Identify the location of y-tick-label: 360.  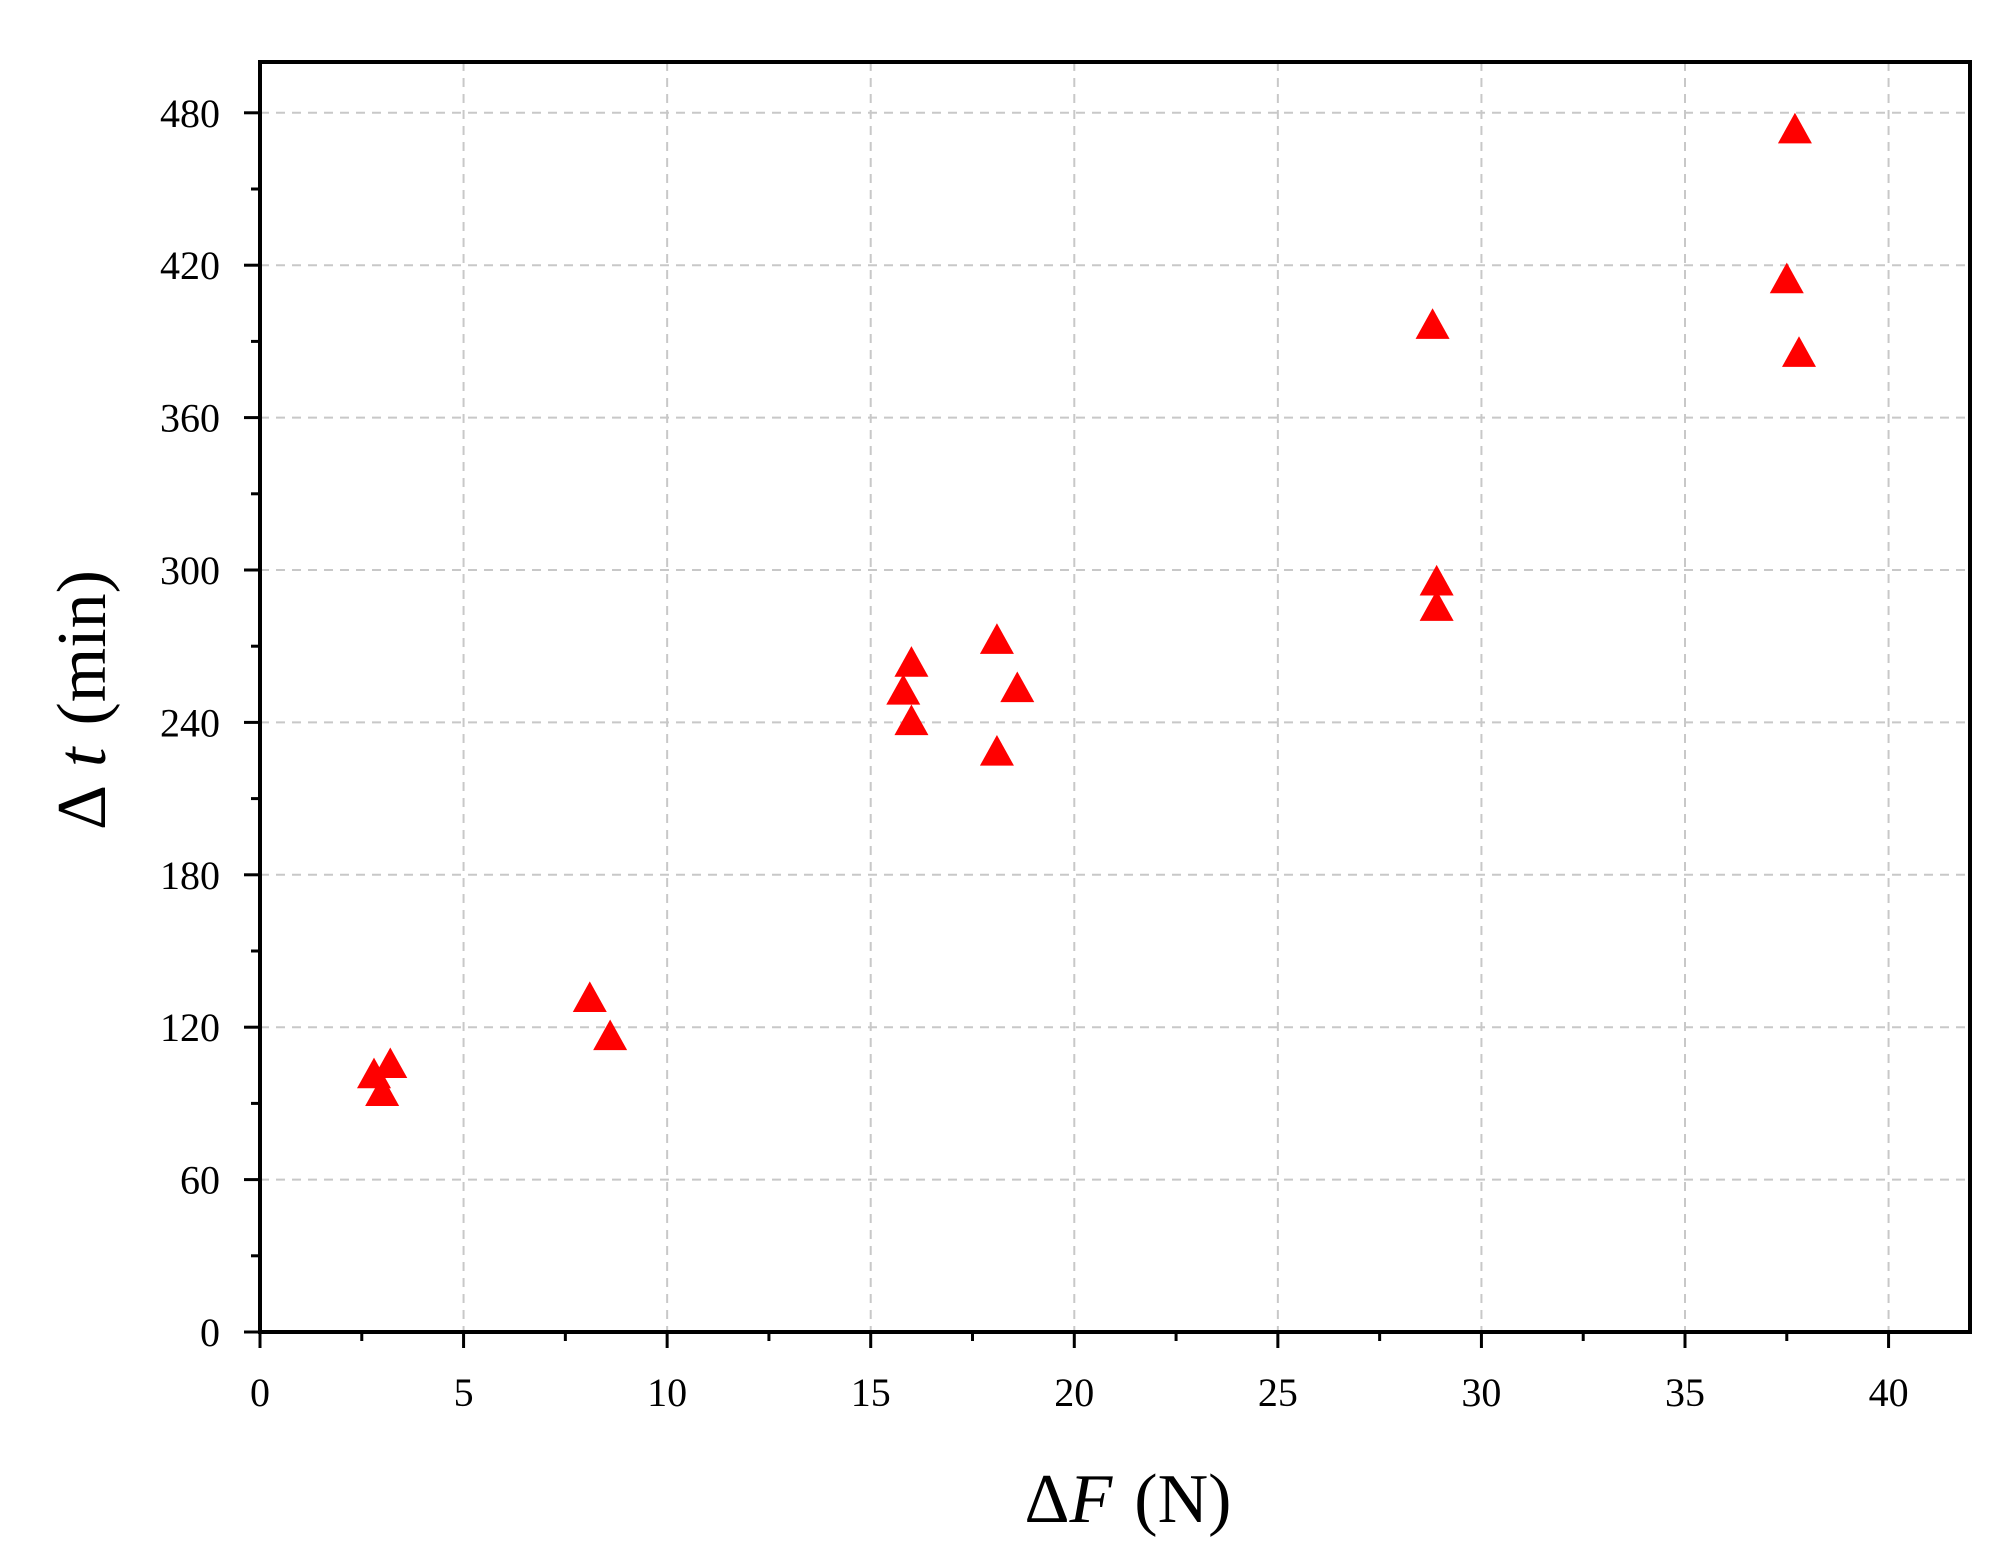
(190, 418).